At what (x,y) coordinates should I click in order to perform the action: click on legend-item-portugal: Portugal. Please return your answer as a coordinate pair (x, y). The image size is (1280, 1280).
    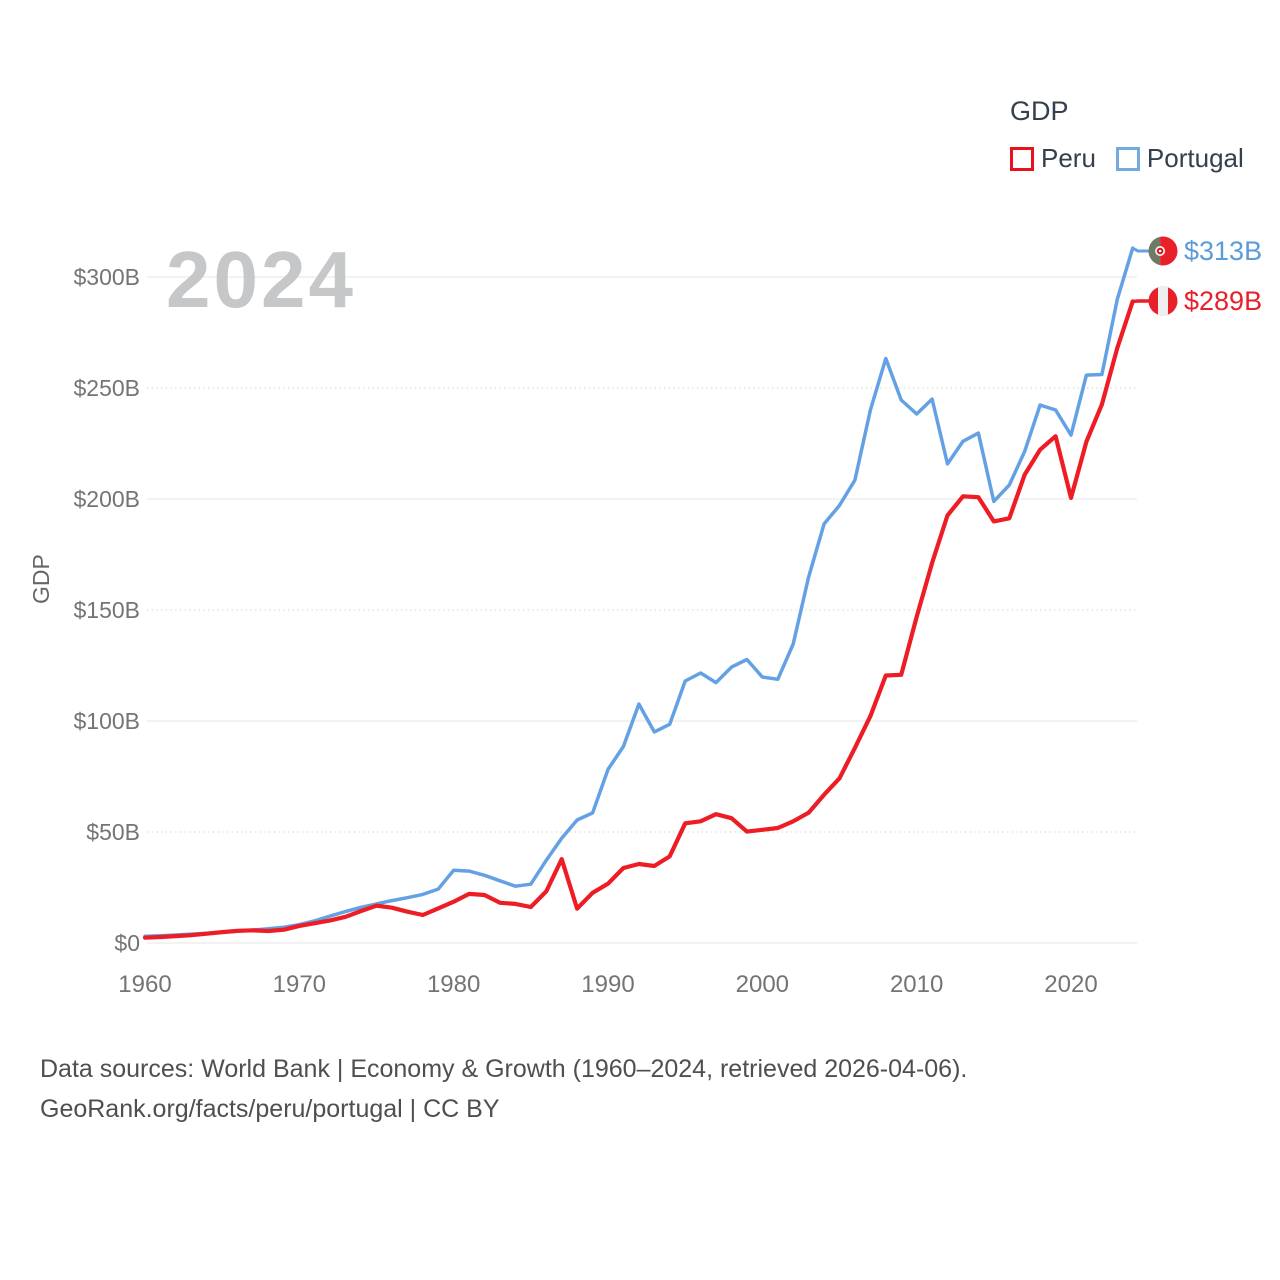
    Looking at the image, I should click on (1179, 158).